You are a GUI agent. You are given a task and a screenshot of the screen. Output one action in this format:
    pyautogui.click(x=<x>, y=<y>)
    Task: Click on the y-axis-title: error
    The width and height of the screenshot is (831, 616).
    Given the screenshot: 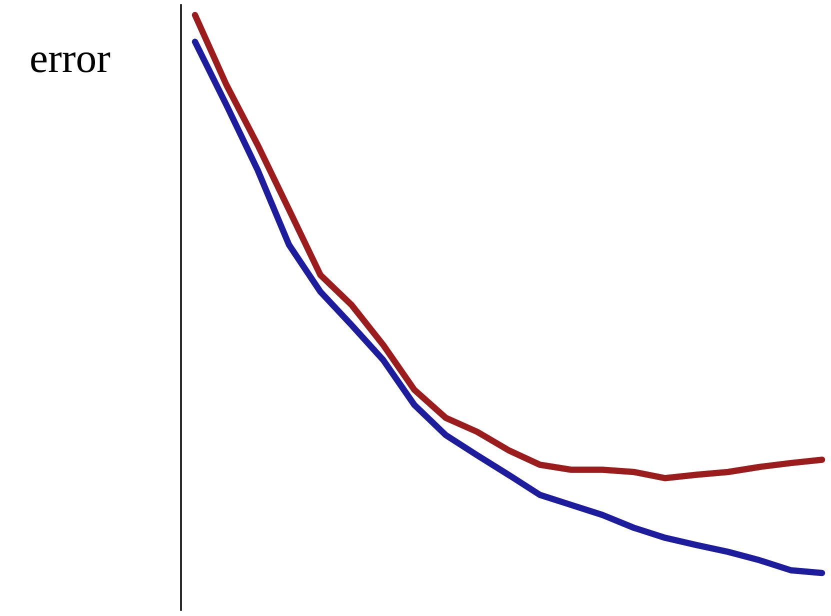 What is the action you would take?
    pyautogui.click(x=70, y=62)
    